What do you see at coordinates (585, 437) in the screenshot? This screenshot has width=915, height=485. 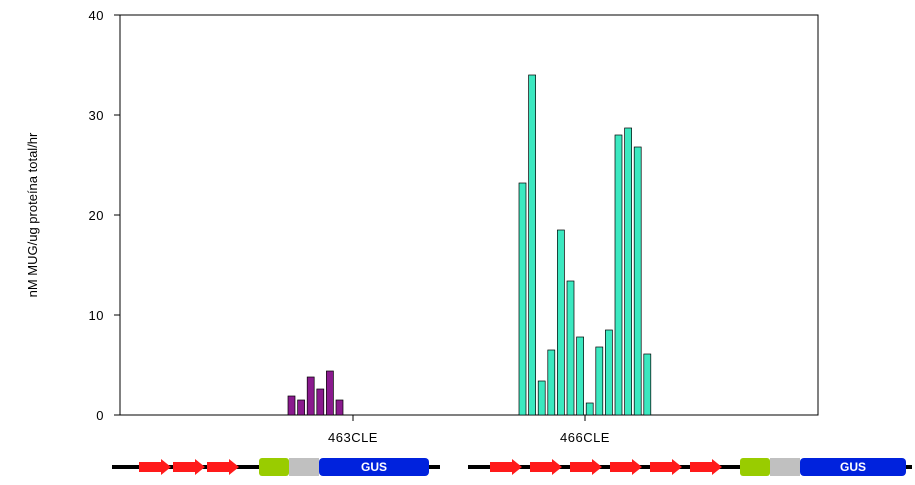 I see `x-tick-label-466CLE: 466CLE` at bounding box center [585, 437].